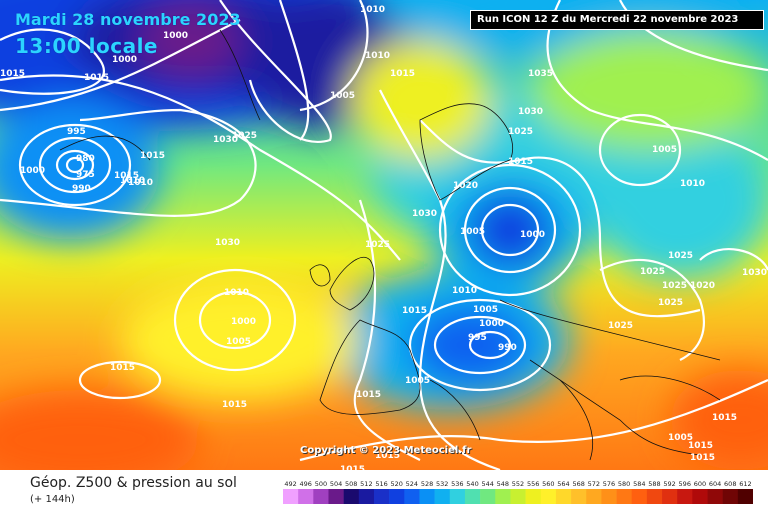 This screenshot has width=768, height=512. Describe the element at coordinates (366, 484) in the screenshot. I see `color-scale-tick: 512` at that location.